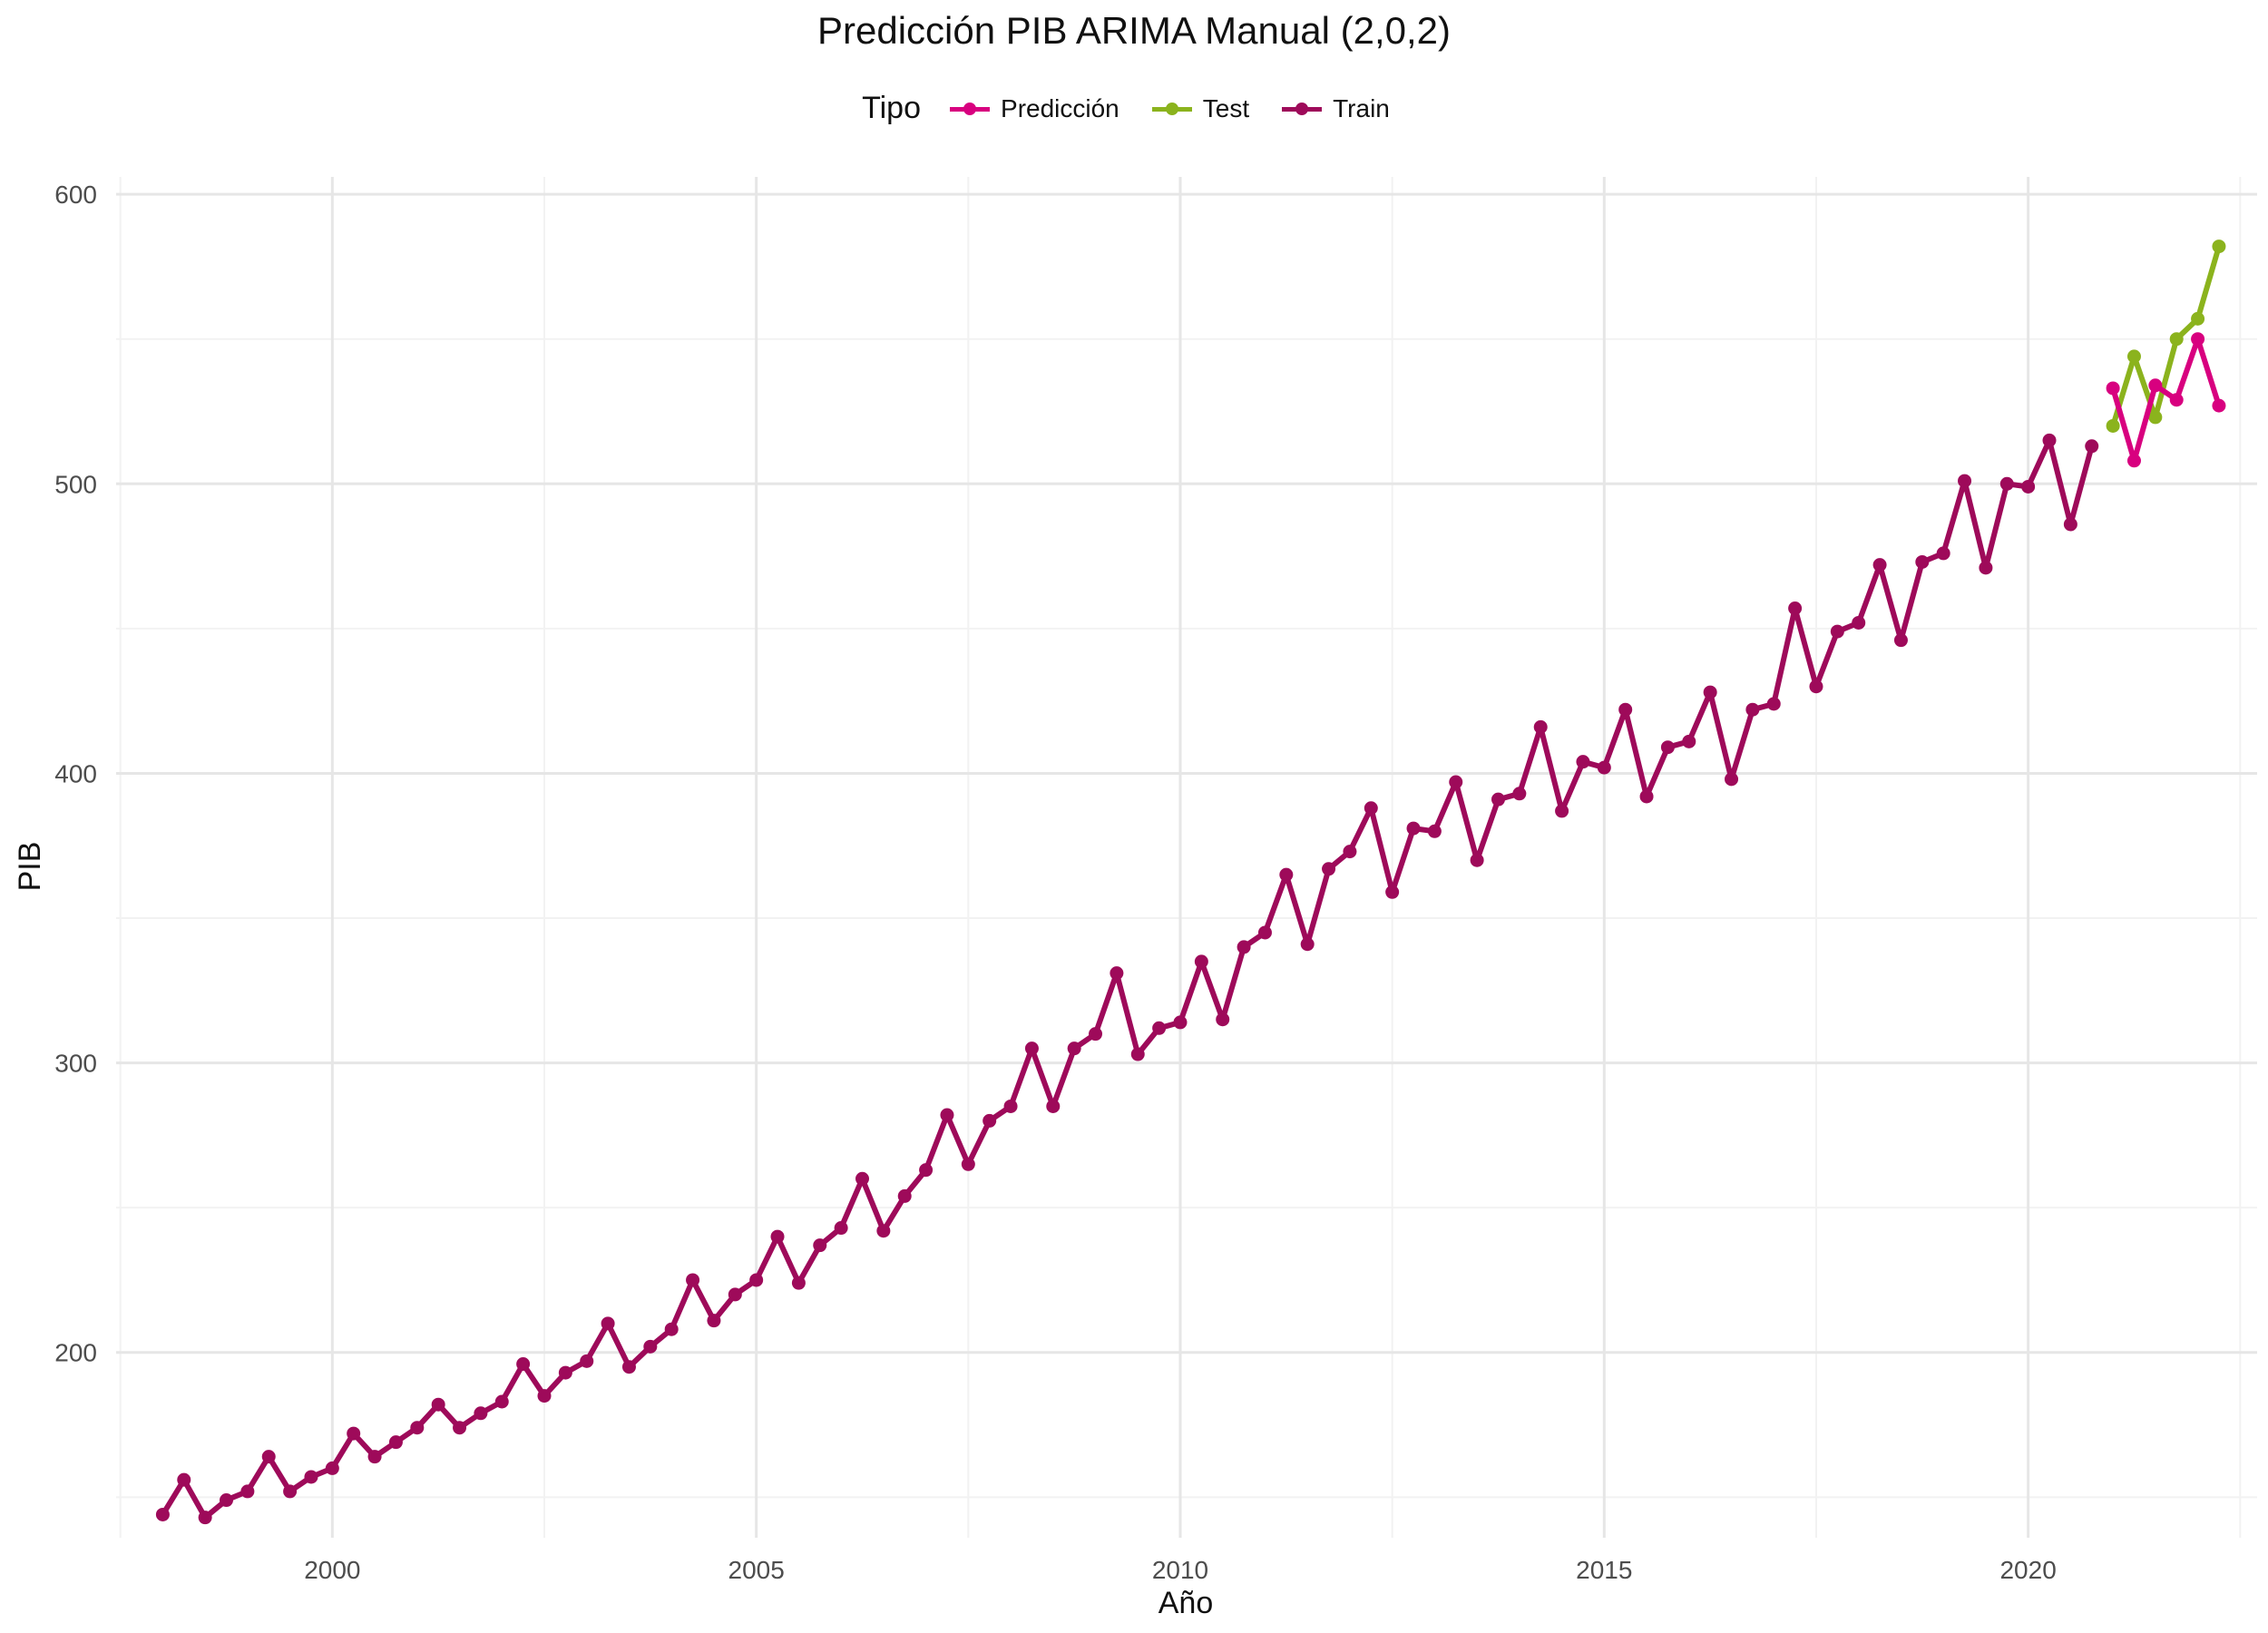 This screenshot has width=2268, height=1633. I want to click on x-tick-label: 2000, so click(332, 1570).